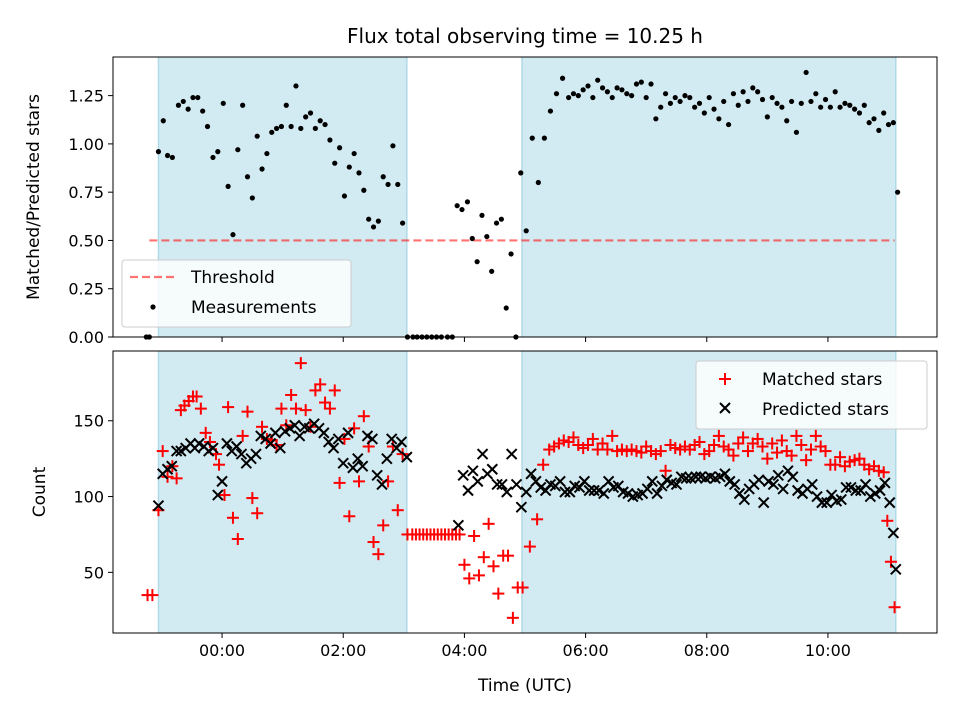 The height and width of the screenshot is (720, 960). What do you see at coordinates (525, 339) in the screenshot?
I see `ratio-panel-x-ticks` at bounding box center [525, 339].